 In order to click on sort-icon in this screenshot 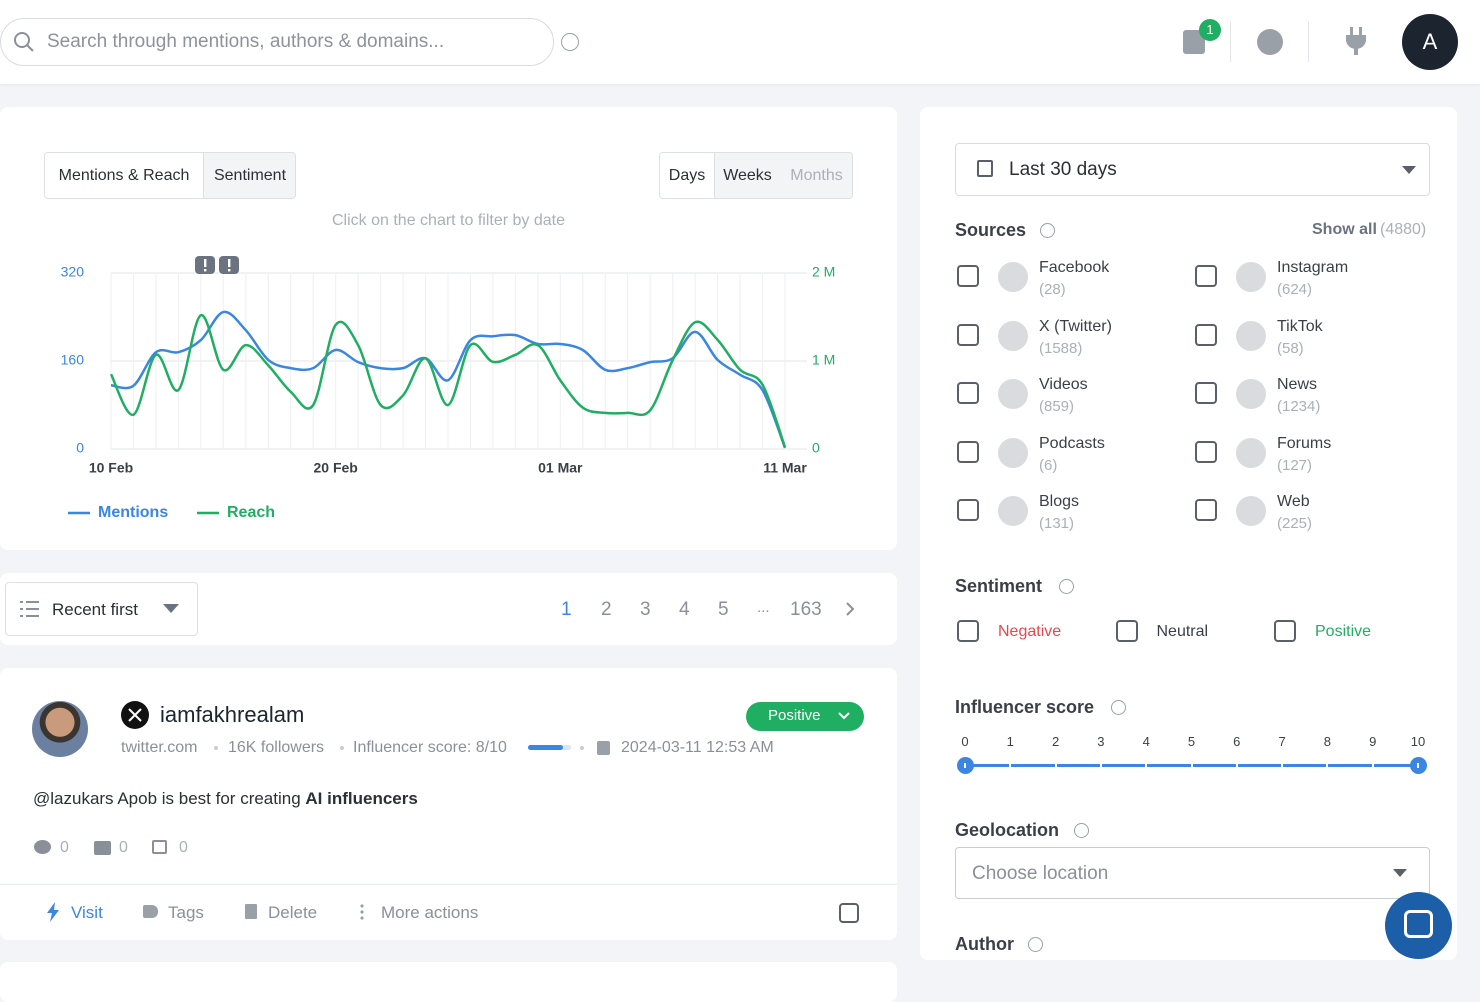, I will do `click(29, 609)`.